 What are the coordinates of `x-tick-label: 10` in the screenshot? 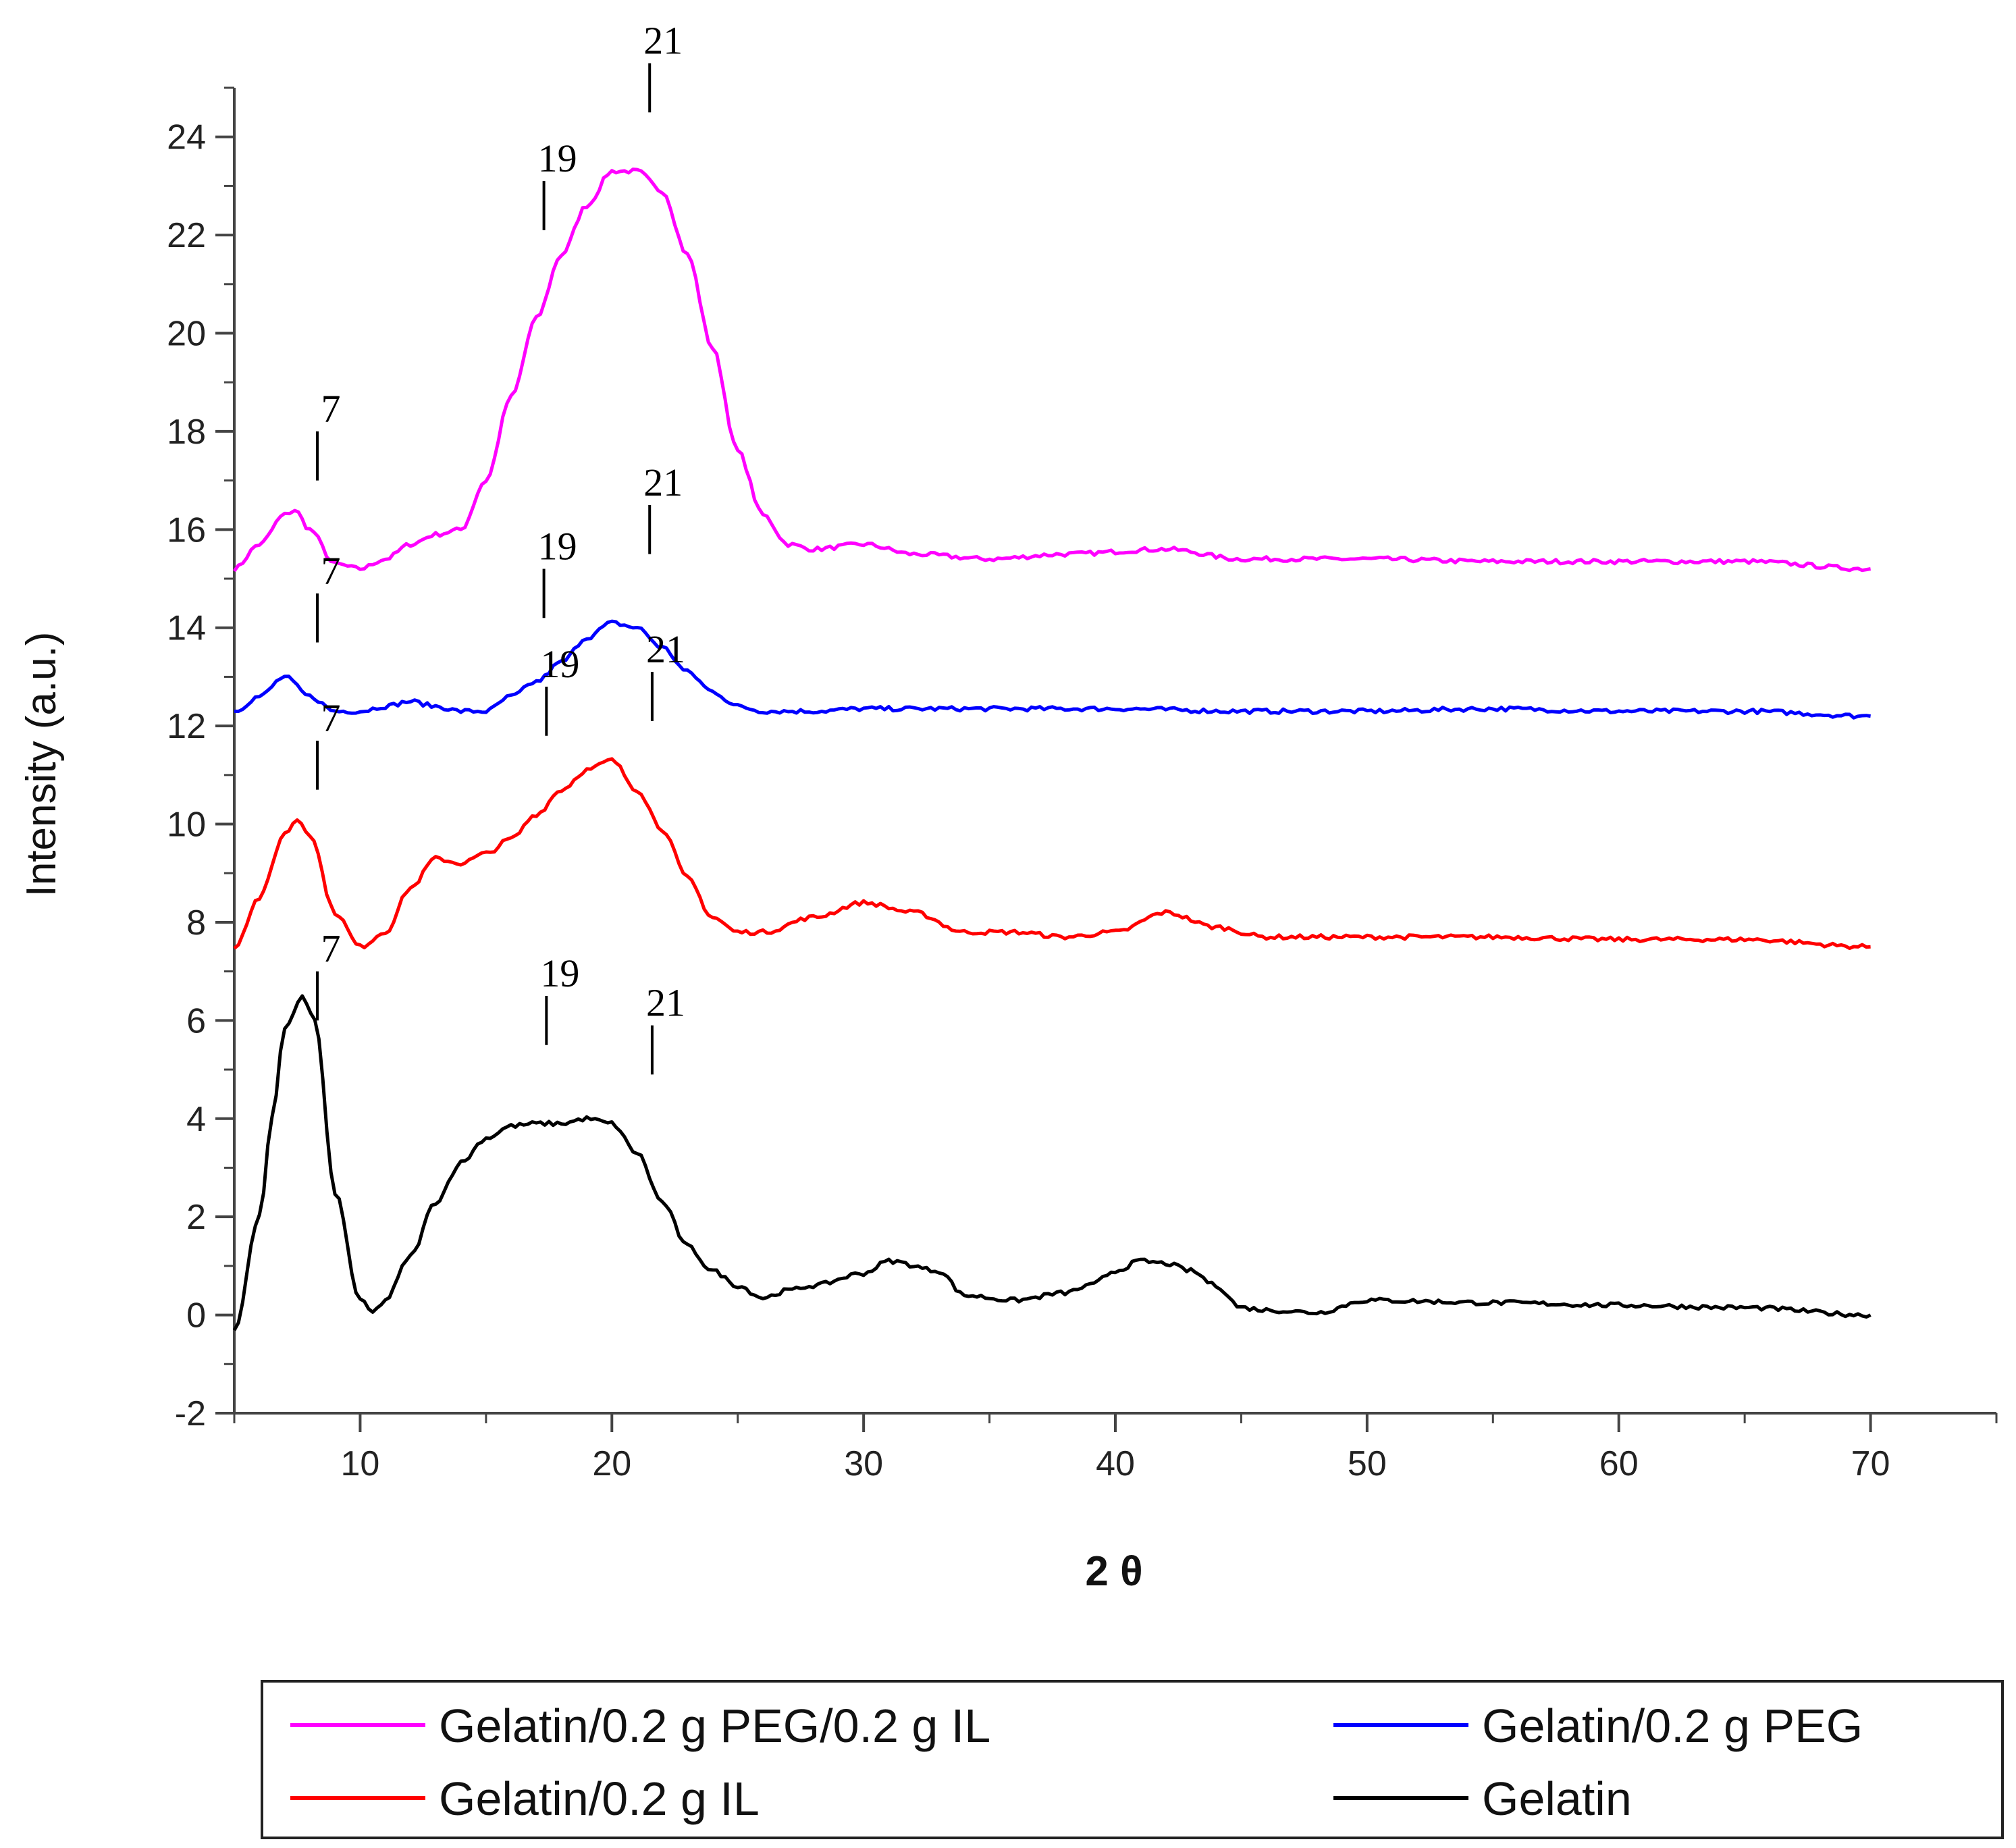 It's located at (360, 1463).